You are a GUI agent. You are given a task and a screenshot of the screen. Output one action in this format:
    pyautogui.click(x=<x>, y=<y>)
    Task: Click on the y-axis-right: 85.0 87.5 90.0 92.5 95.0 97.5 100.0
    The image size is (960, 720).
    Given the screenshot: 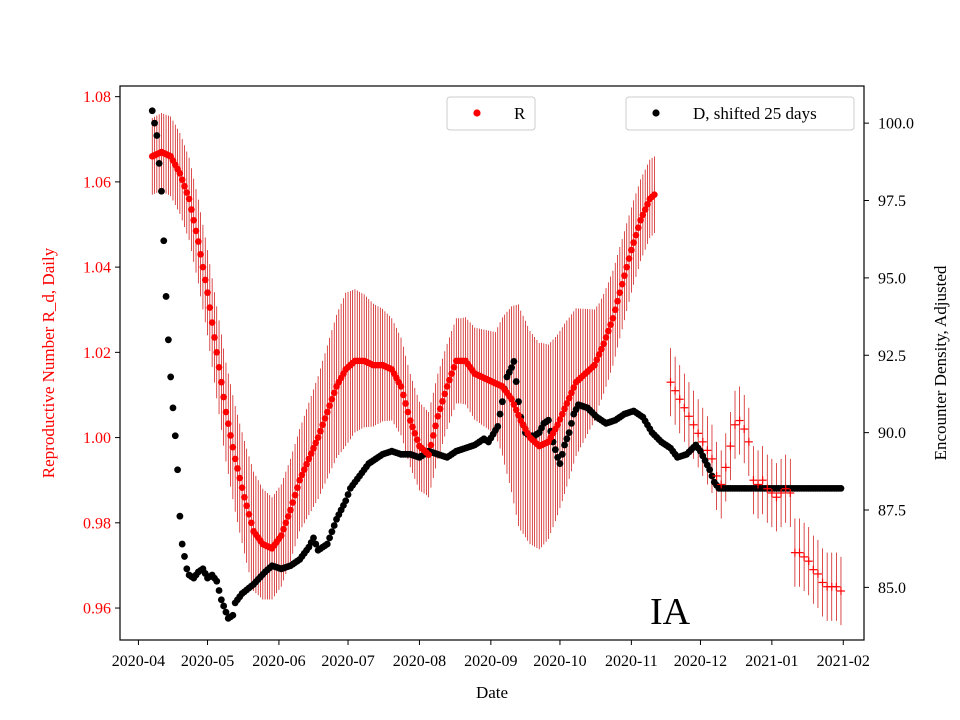 What is the action you would take?
    pyautogui.click(x=889, y=356)
    